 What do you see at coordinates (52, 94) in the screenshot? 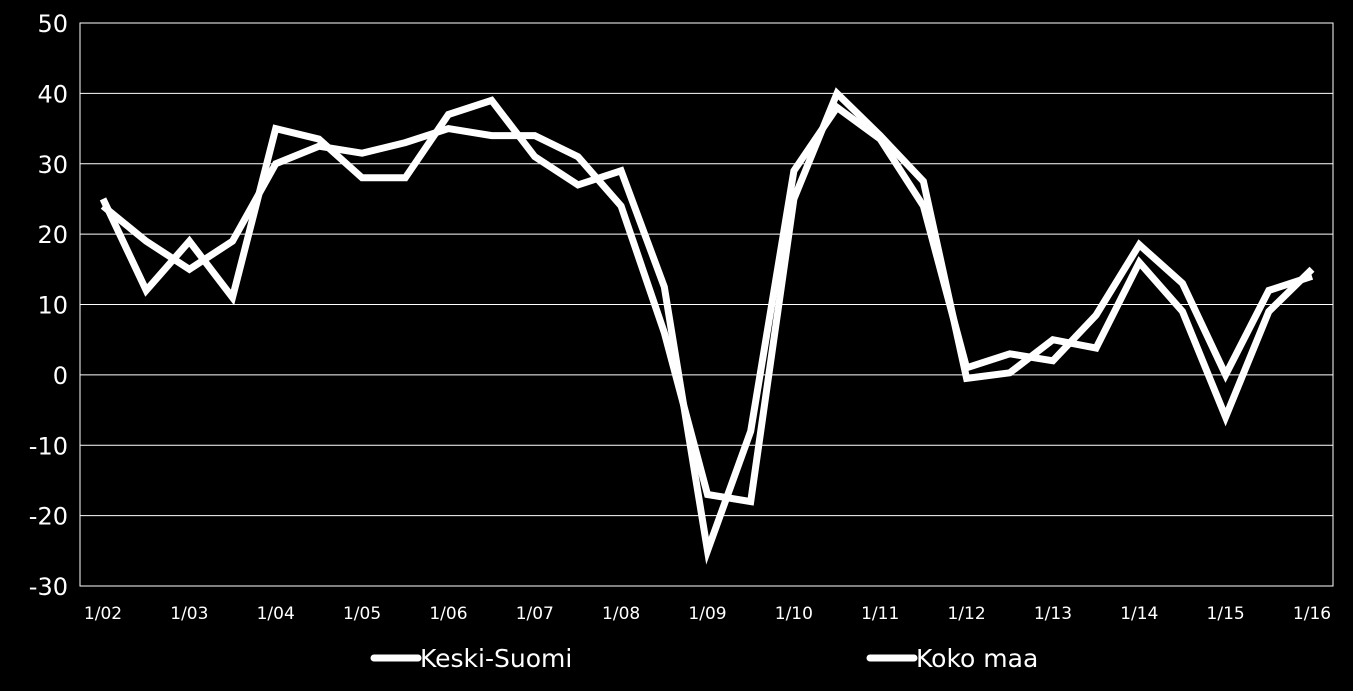
I see `y-tick-label: 40` at bounding box center [52, 94].